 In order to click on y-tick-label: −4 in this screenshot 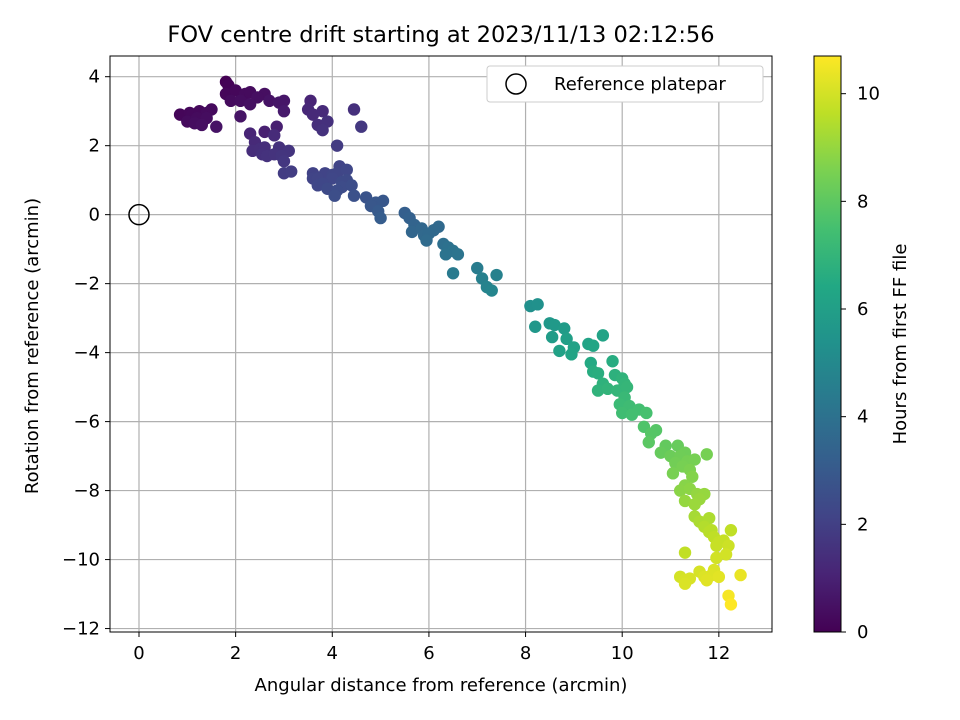, I will do `click(86, 353)`.